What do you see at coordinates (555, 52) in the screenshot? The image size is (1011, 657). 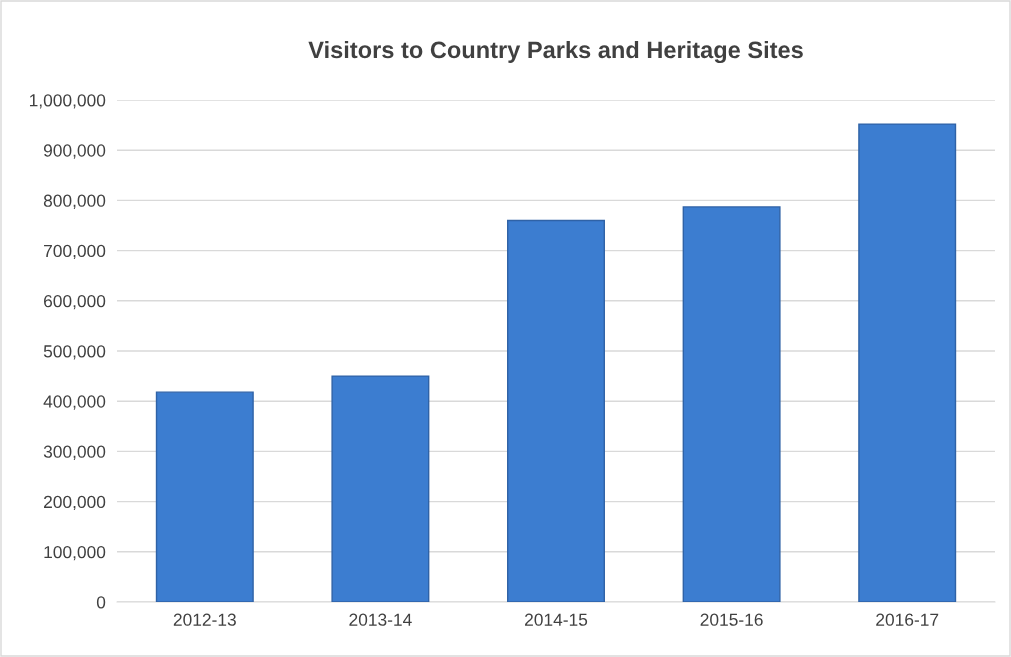 I see `chart-title: Visitors to Country Parks and Heritage Sites` at bounding box center [555, 52].